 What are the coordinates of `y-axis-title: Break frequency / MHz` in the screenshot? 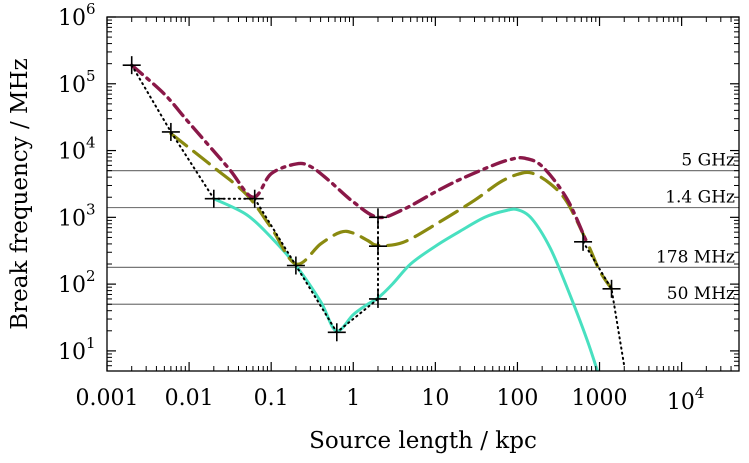 It's located at (20, 194).